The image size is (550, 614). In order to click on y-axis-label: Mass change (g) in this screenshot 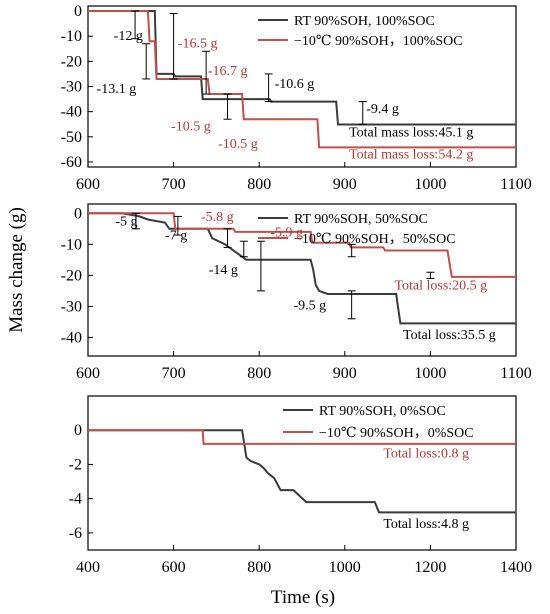, I will do `click(16, 270)`.